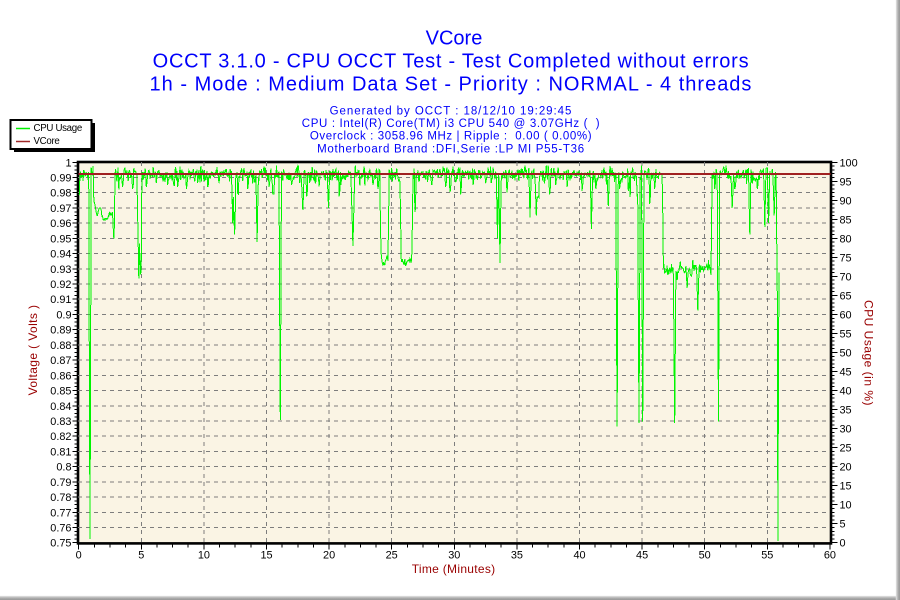 The height and width of the screenshot is (600, 900). Describe the element at coordinates (68, 163) in the screenshot. I see `svg-text: 1` at that location.